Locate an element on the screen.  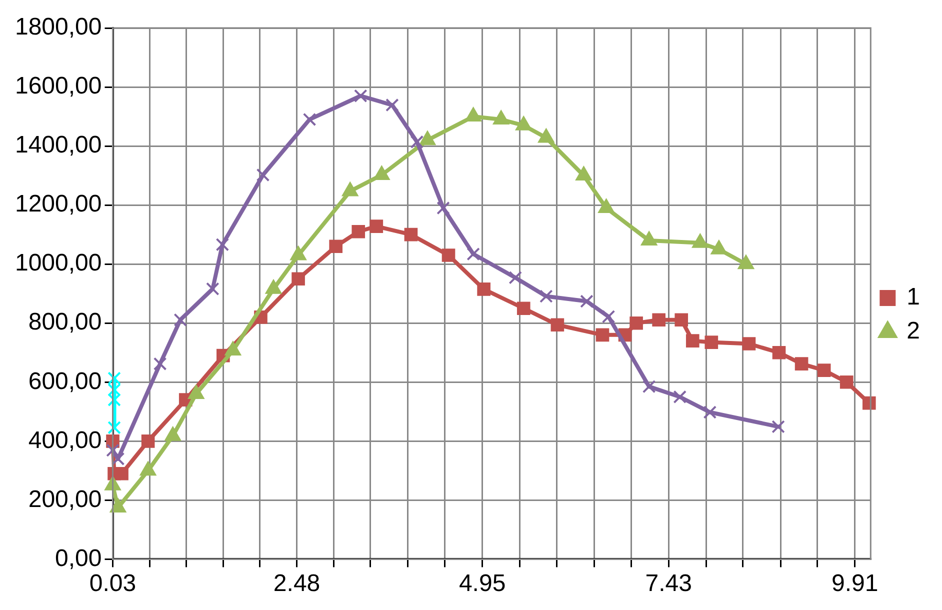
y-tick-label: 800,00 is located at coordinates (65, 322).